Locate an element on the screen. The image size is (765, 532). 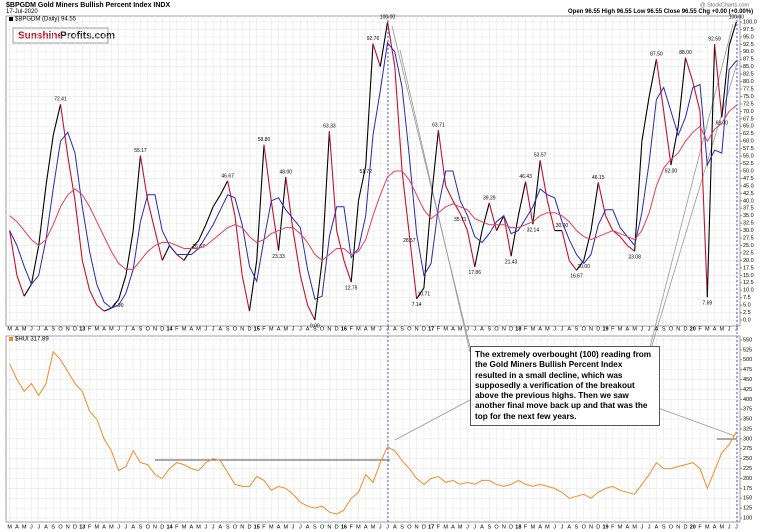
value-label: 87.50 is located at coordinates (656, 55).